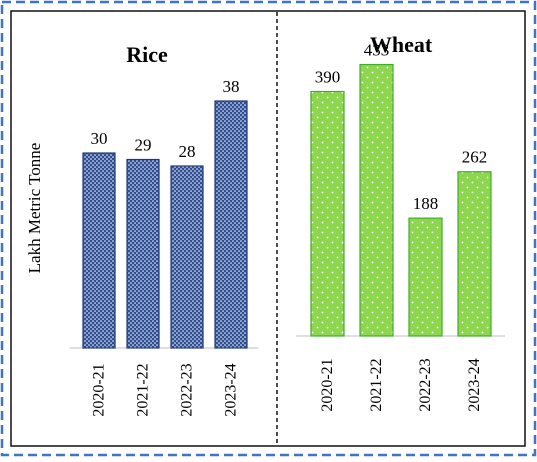 Image resolution: width=537 pixels, height=462 pixels. I want to click on wheat-category-label: 2023-24, so click(474, 384).